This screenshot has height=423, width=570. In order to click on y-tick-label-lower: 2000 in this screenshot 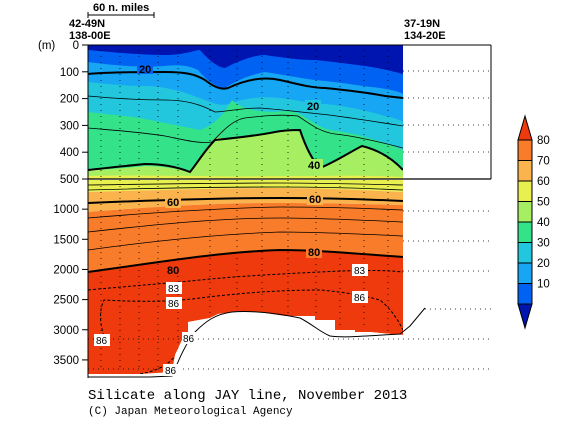, I will do `click(66, 270)`.